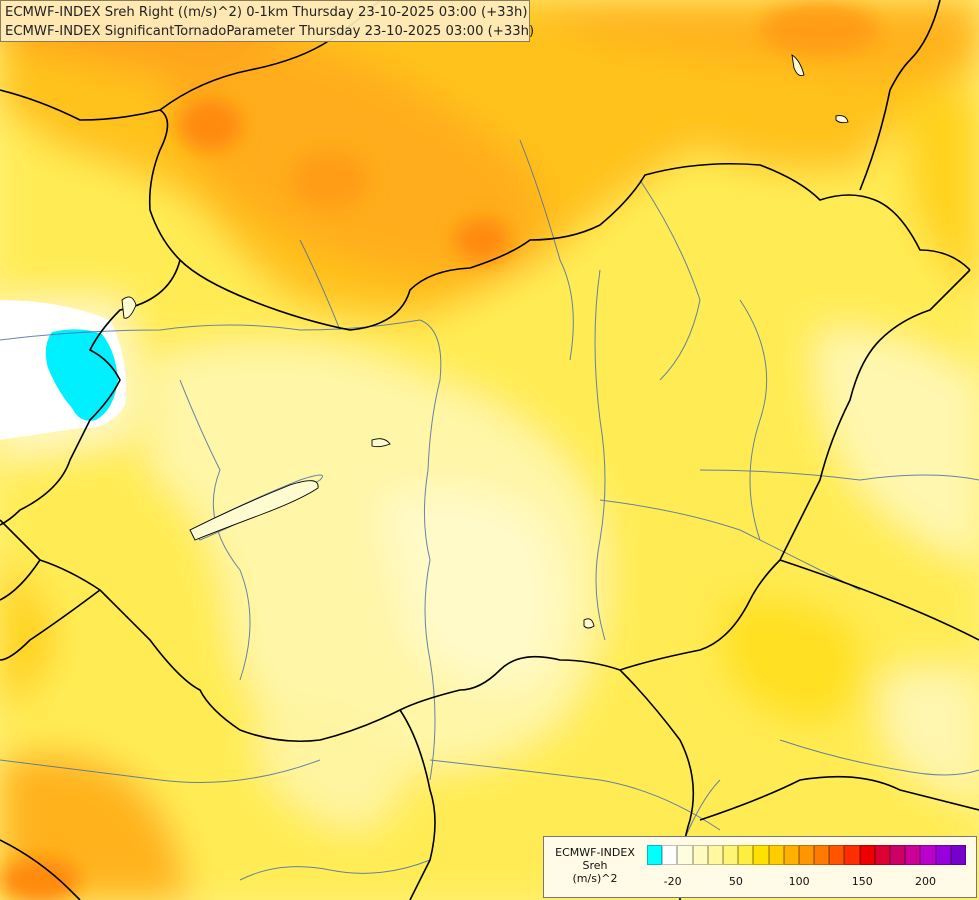 This screenshot has width=979, height=900. I want to click on legend-title-source: ECMWF-INDEX, so click(595, 852).